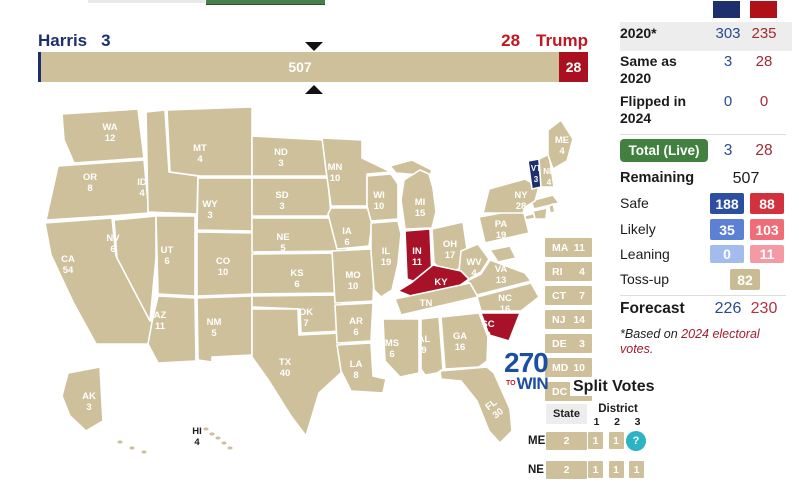  Describe the element at coordinates (657, 178) in the screenshot. I see `remaining-label: Remaining` at that location.